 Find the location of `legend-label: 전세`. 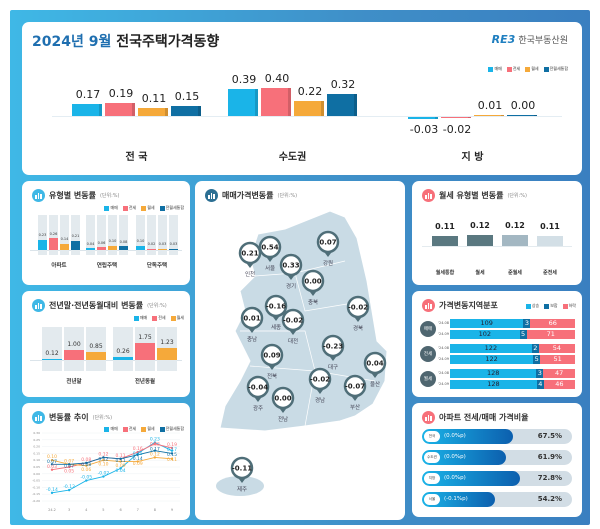

legend-label: 전세 is located at coordinates (132, 428).